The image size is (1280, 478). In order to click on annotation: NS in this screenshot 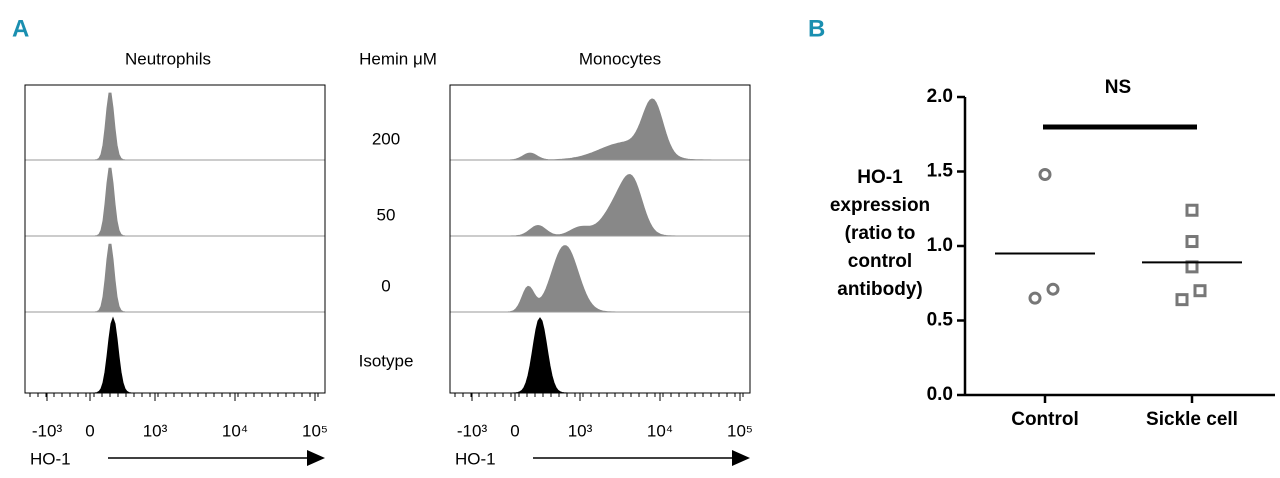, I will do `click(1118, 87)`.